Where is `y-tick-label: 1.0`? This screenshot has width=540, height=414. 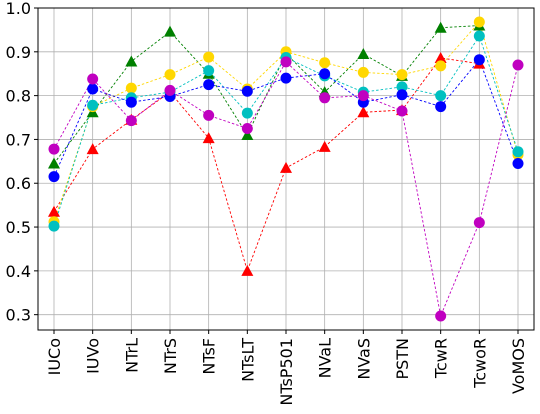 y-tick-label: 1.0 is located at coordinates (18, 9).